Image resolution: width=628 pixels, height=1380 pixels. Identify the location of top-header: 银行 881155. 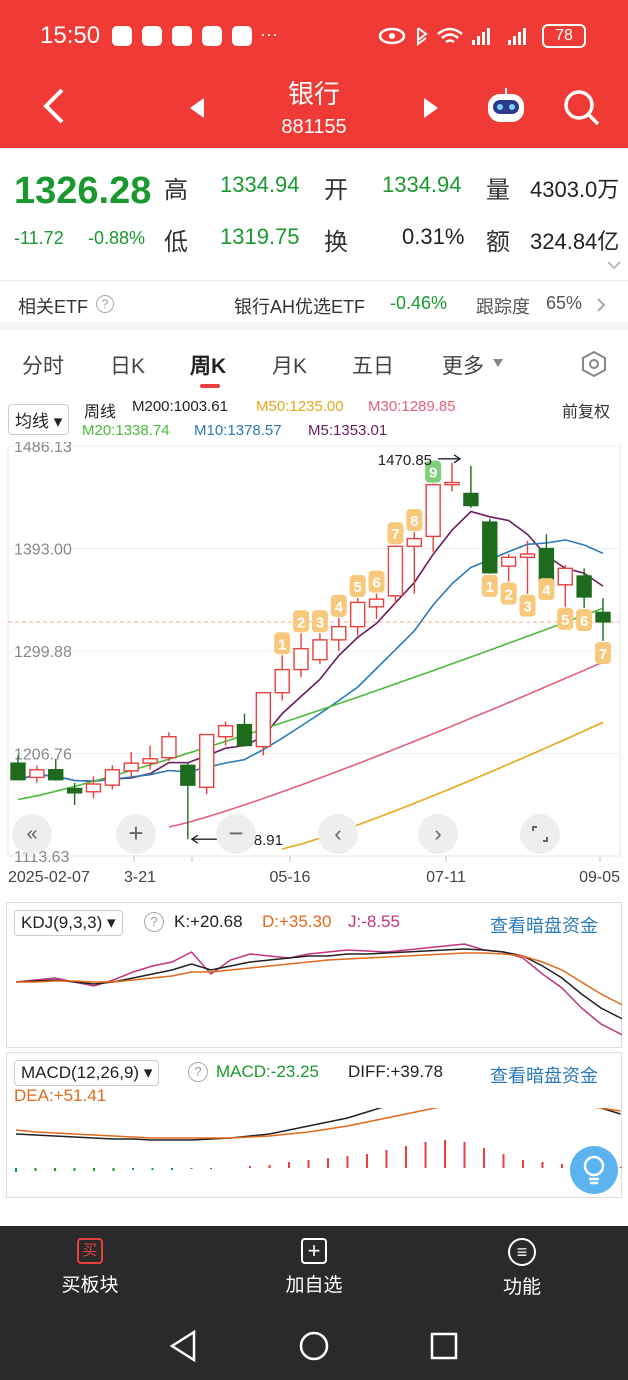
(314, 109).